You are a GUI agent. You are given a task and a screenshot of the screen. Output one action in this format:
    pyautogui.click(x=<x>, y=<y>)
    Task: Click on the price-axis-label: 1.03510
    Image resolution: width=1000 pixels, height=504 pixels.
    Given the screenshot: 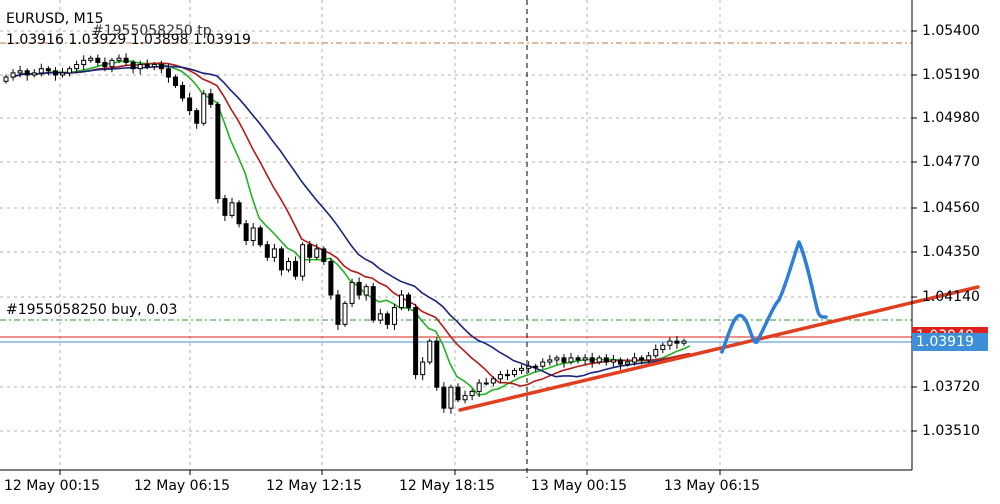 What is the action you would take?
    pyautogui.click(x=951, y=431)
    